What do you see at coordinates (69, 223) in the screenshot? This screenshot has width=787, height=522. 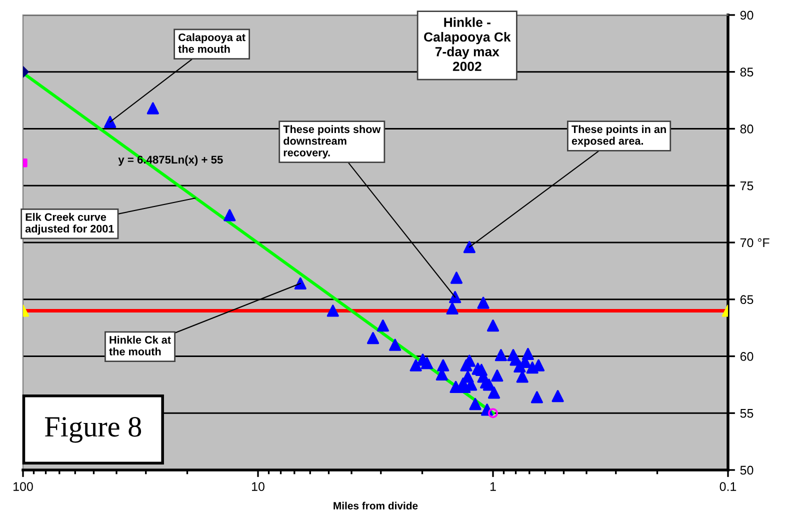 I see `annotation: Elk Creek curve adjusted for 2001` at bounding box center [69, 223].